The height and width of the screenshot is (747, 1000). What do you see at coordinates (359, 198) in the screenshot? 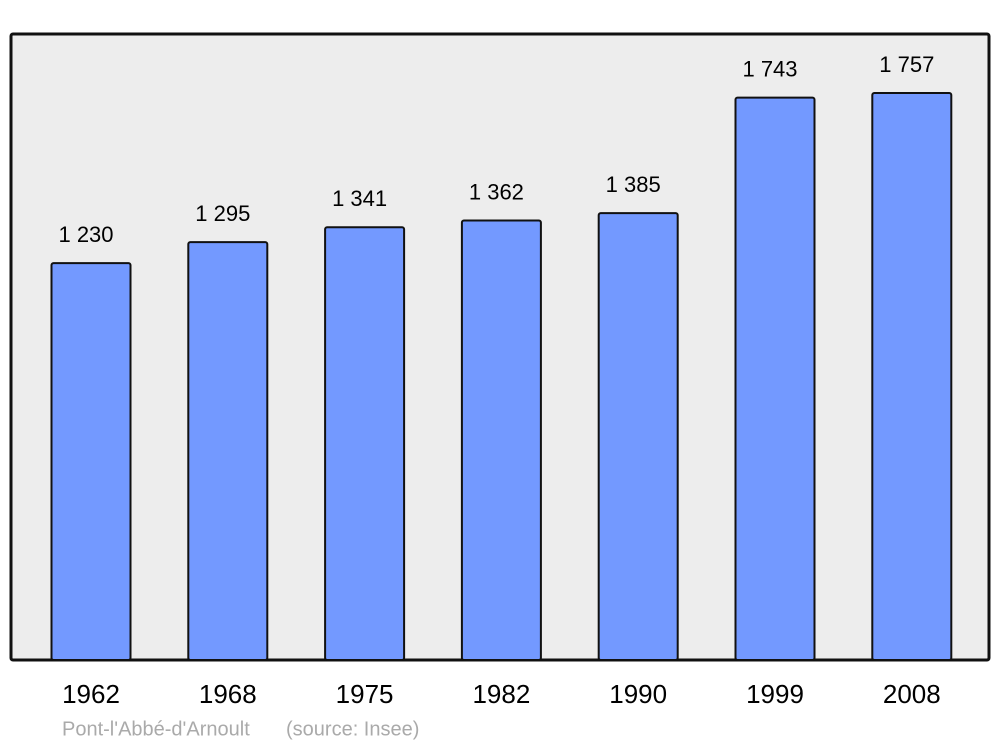
I see `value-label: 1 341` at bounding box center [359, 198].